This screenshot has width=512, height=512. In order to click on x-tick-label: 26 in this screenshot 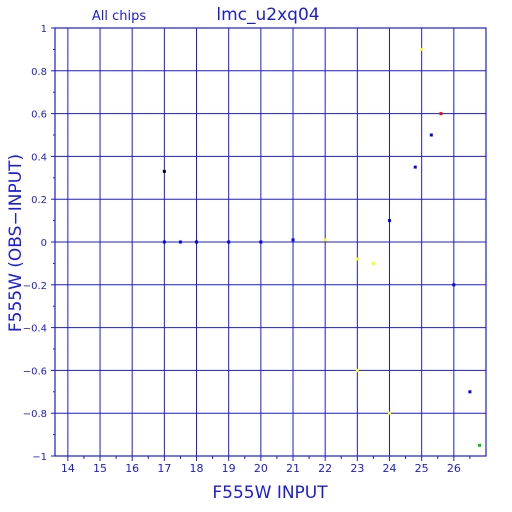, I will do `click(454, 468)`.